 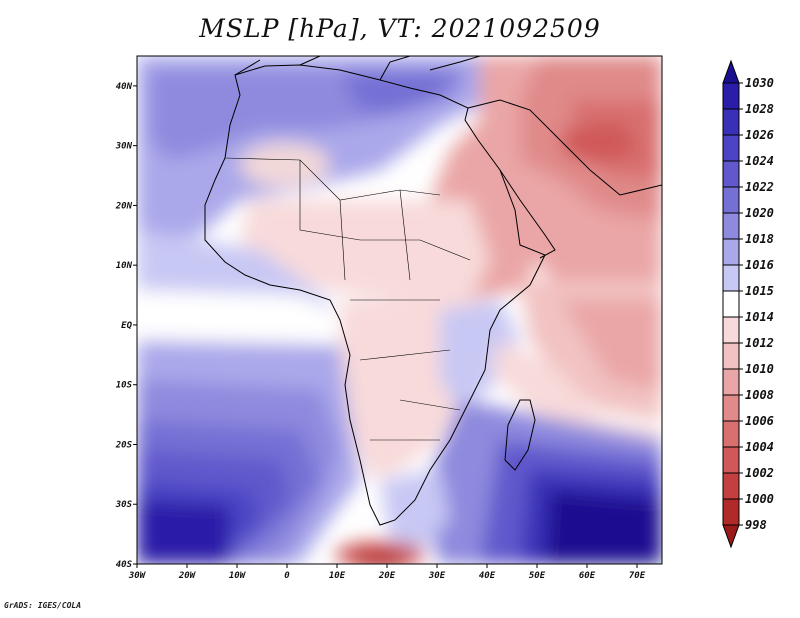 I want to click on colorbar-label: 1010, so click(x=759, y=369).